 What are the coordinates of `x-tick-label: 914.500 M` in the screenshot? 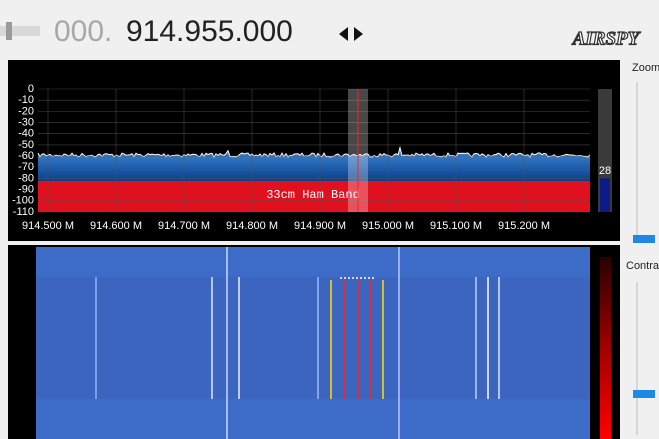 It's located at (48, 226).